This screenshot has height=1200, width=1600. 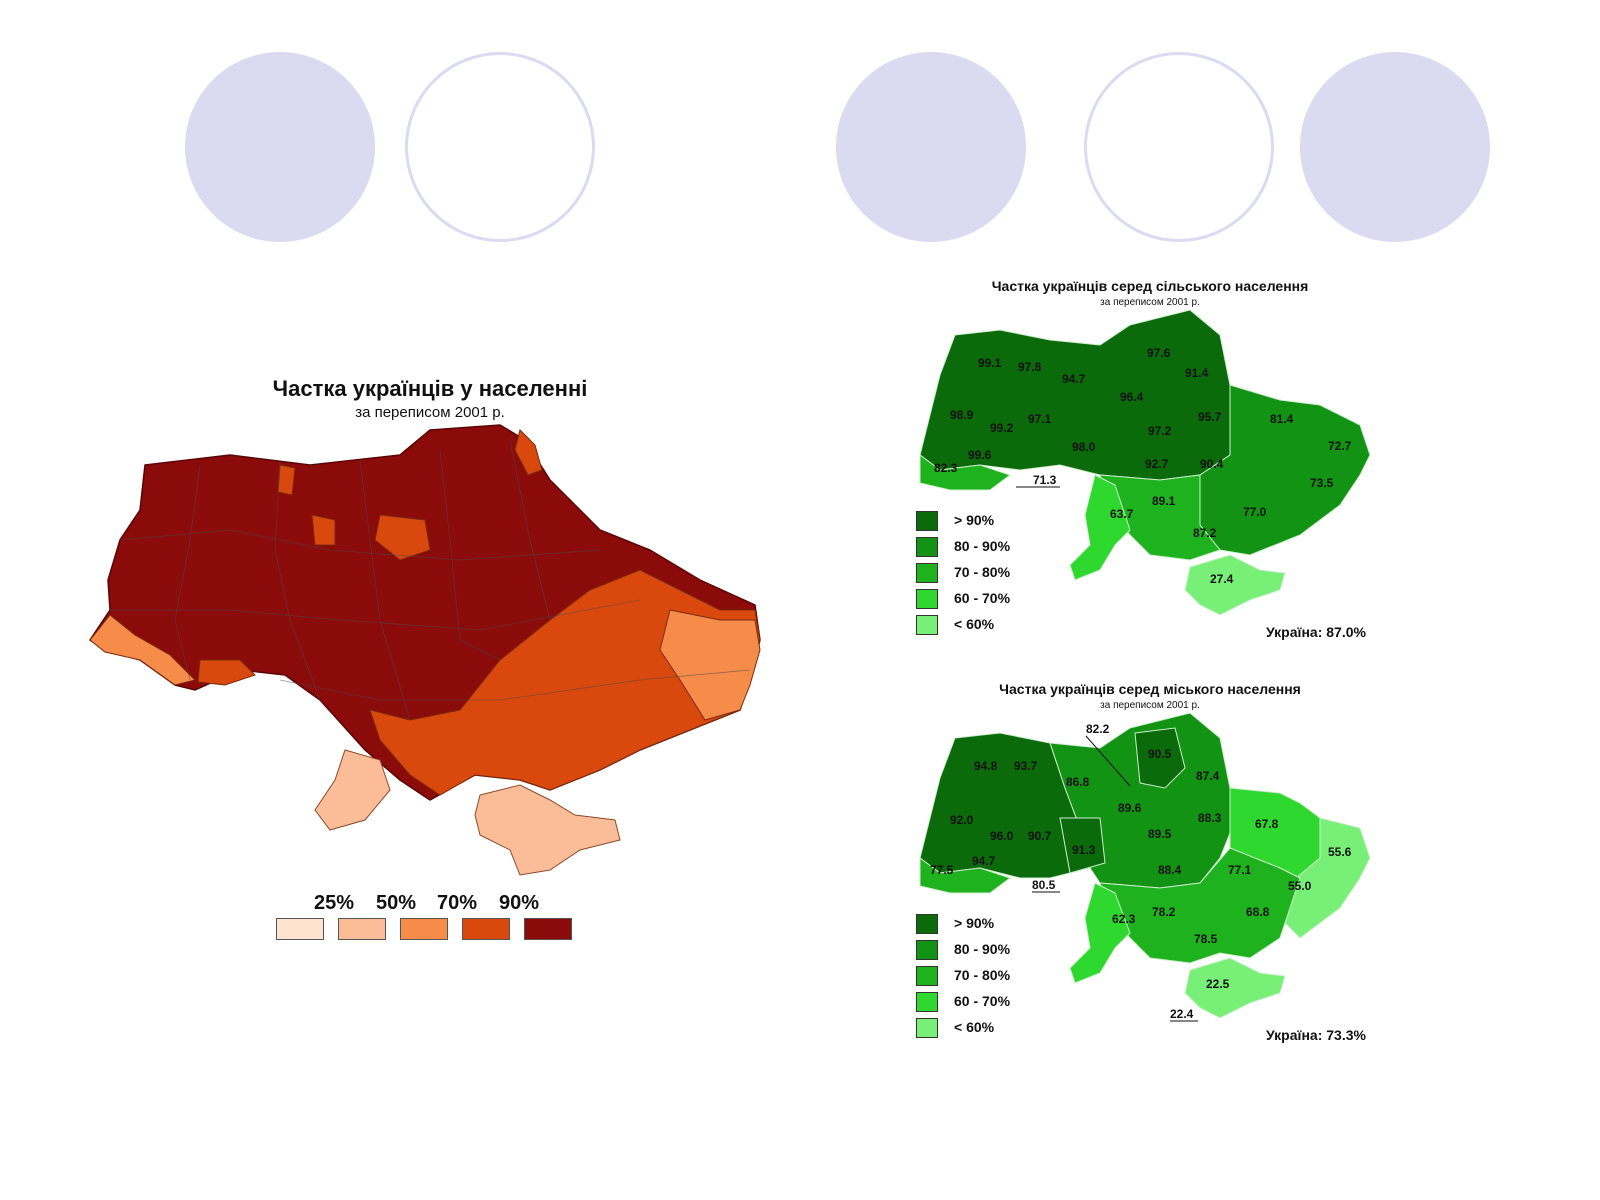 What do you see at coordinates (1002, 428) in the screenshot?
I see `map-rural-label: 99.2` at bounding box center [1002, 428].